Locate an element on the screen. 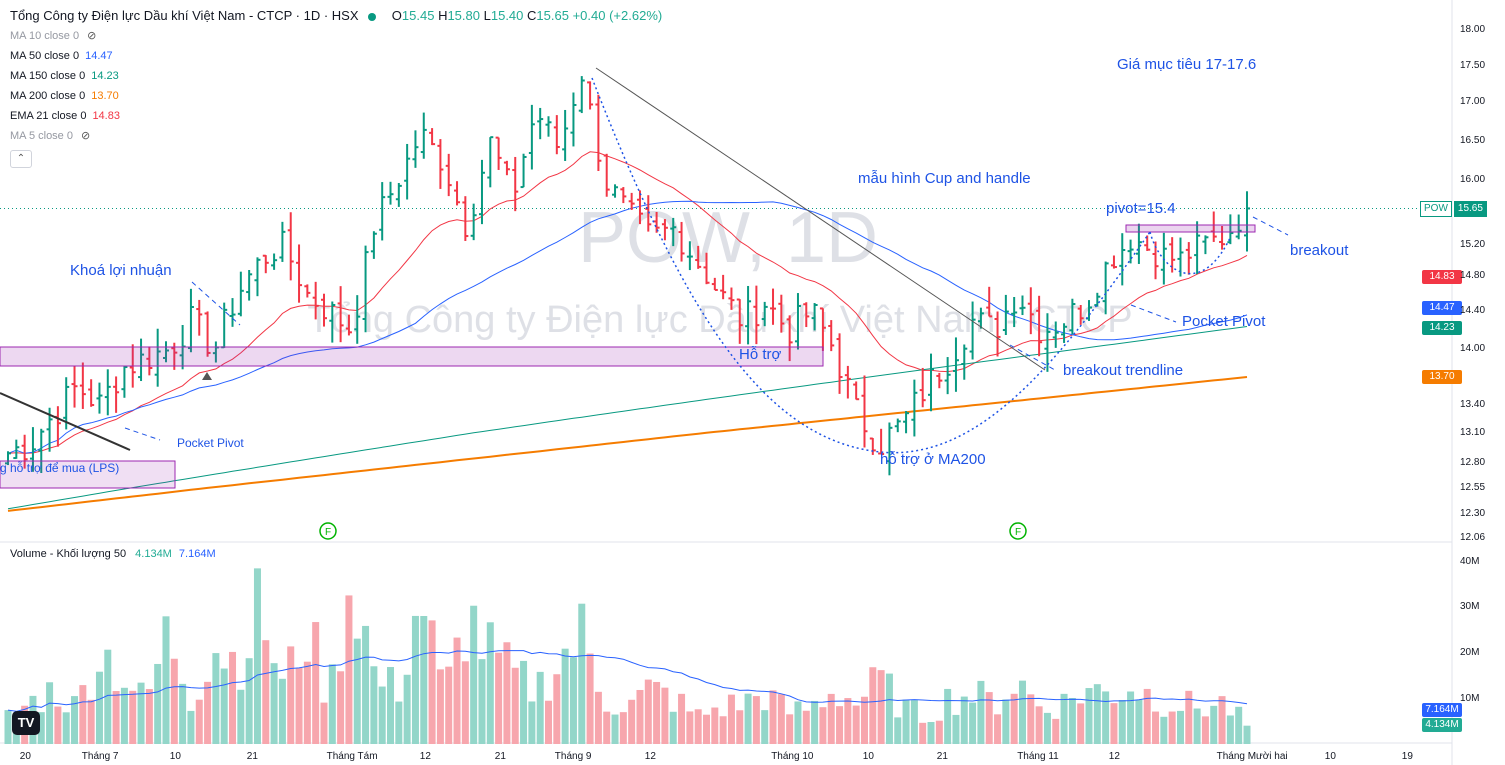 Image resolution: width=1505 pixels, height=765 pixels. indicator-row: MA 200 close 0 13.70 is located at coordinates (336, 96).